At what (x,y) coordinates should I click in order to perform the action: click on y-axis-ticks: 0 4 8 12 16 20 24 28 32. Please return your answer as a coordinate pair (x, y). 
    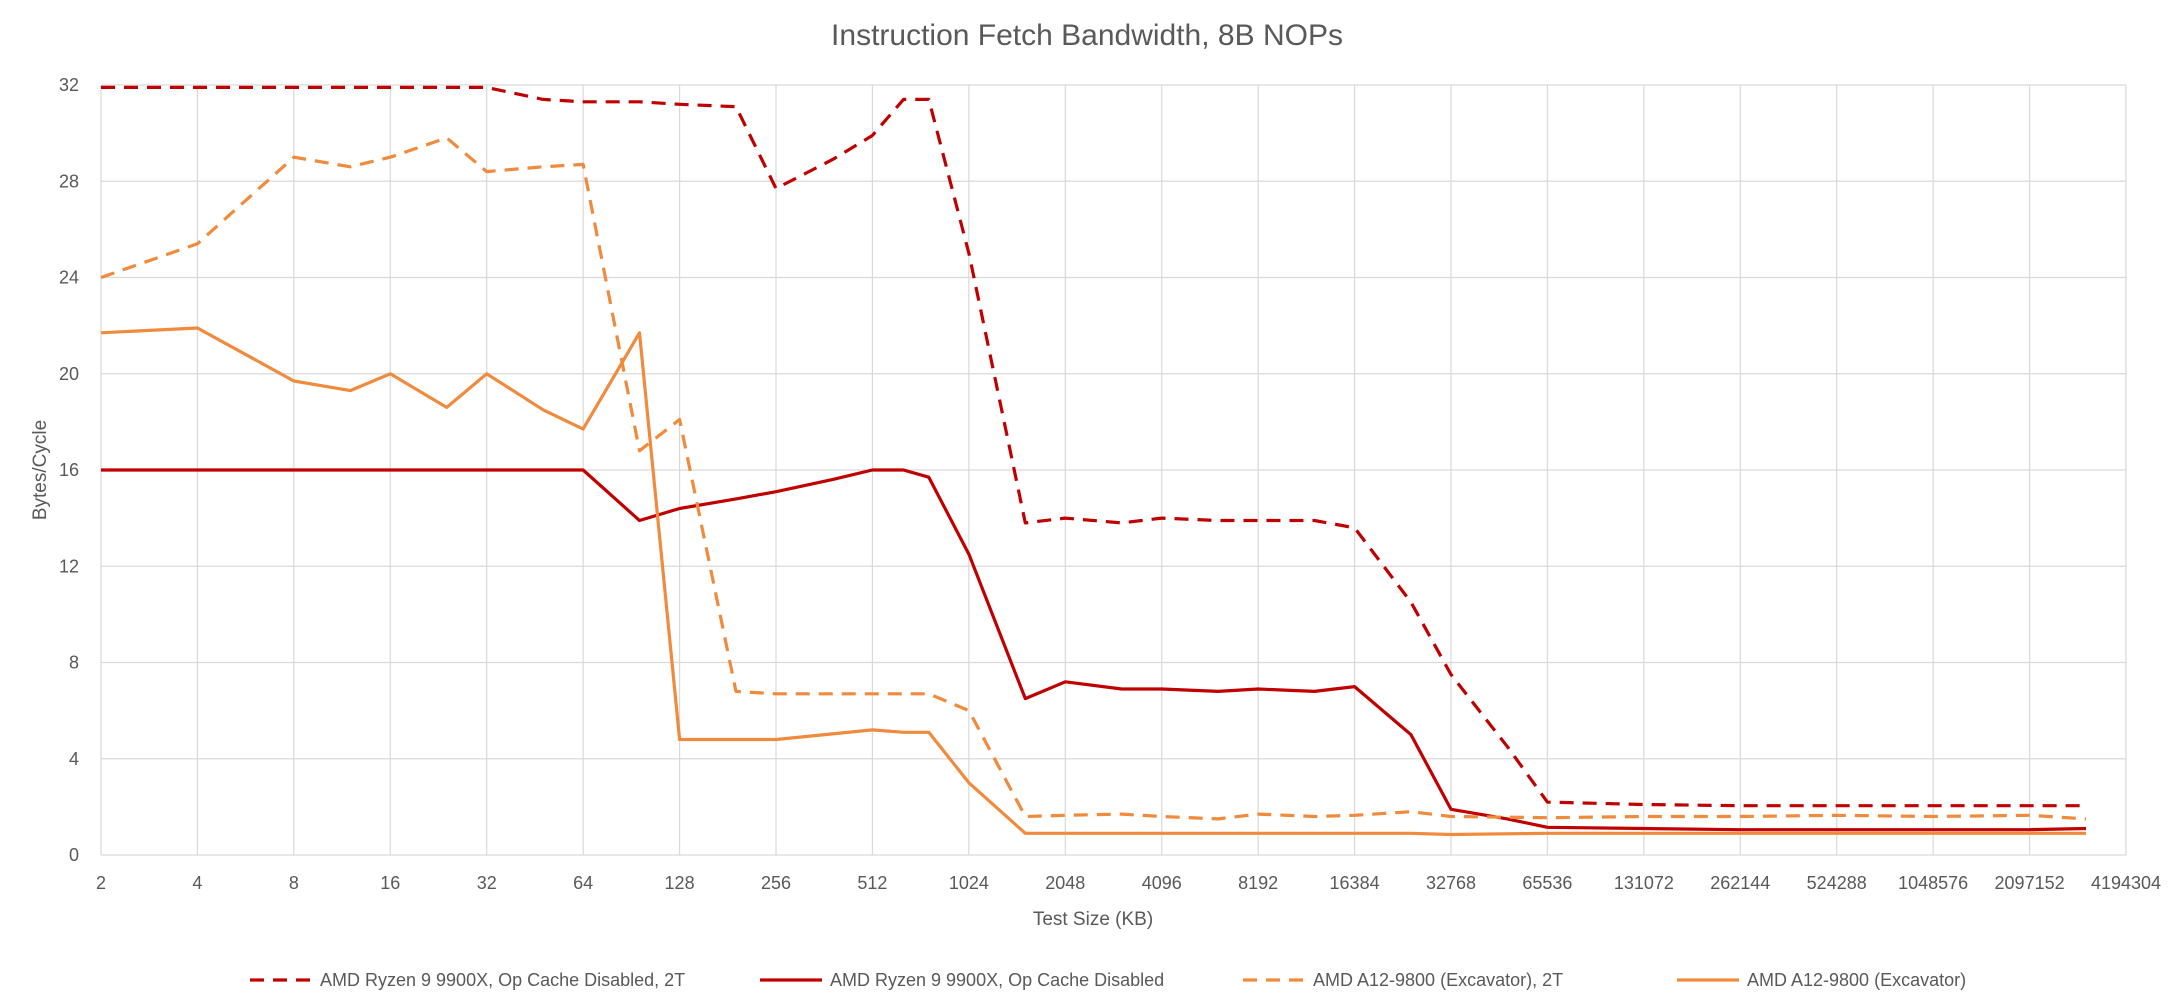
    Looking at the image, I should click on (69, 470).